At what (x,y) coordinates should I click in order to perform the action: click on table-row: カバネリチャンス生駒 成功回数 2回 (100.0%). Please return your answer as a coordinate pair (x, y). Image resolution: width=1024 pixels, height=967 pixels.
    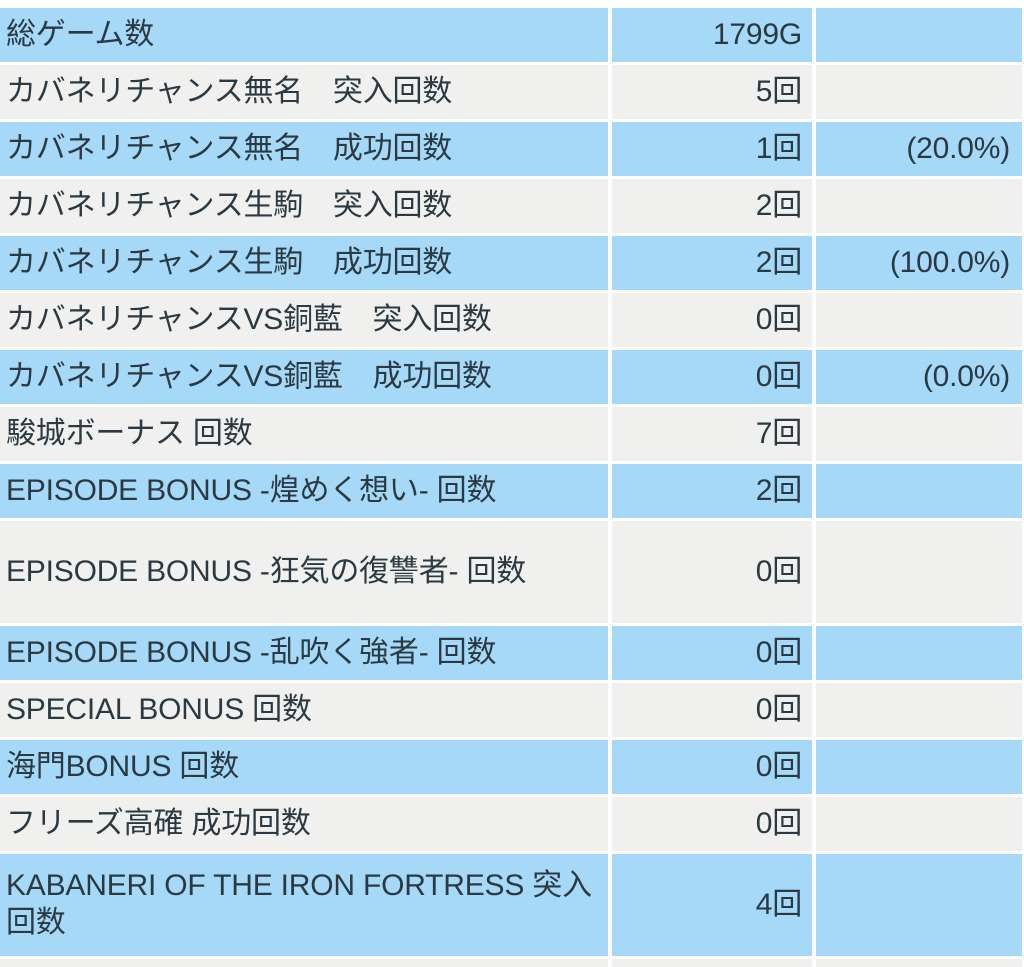
    Looking at the image, I should click on (512, 263).